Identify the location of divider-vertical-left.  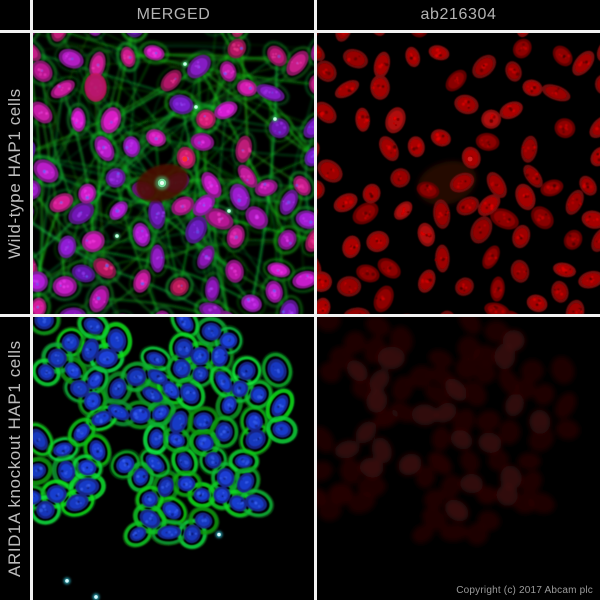
(31, 300).